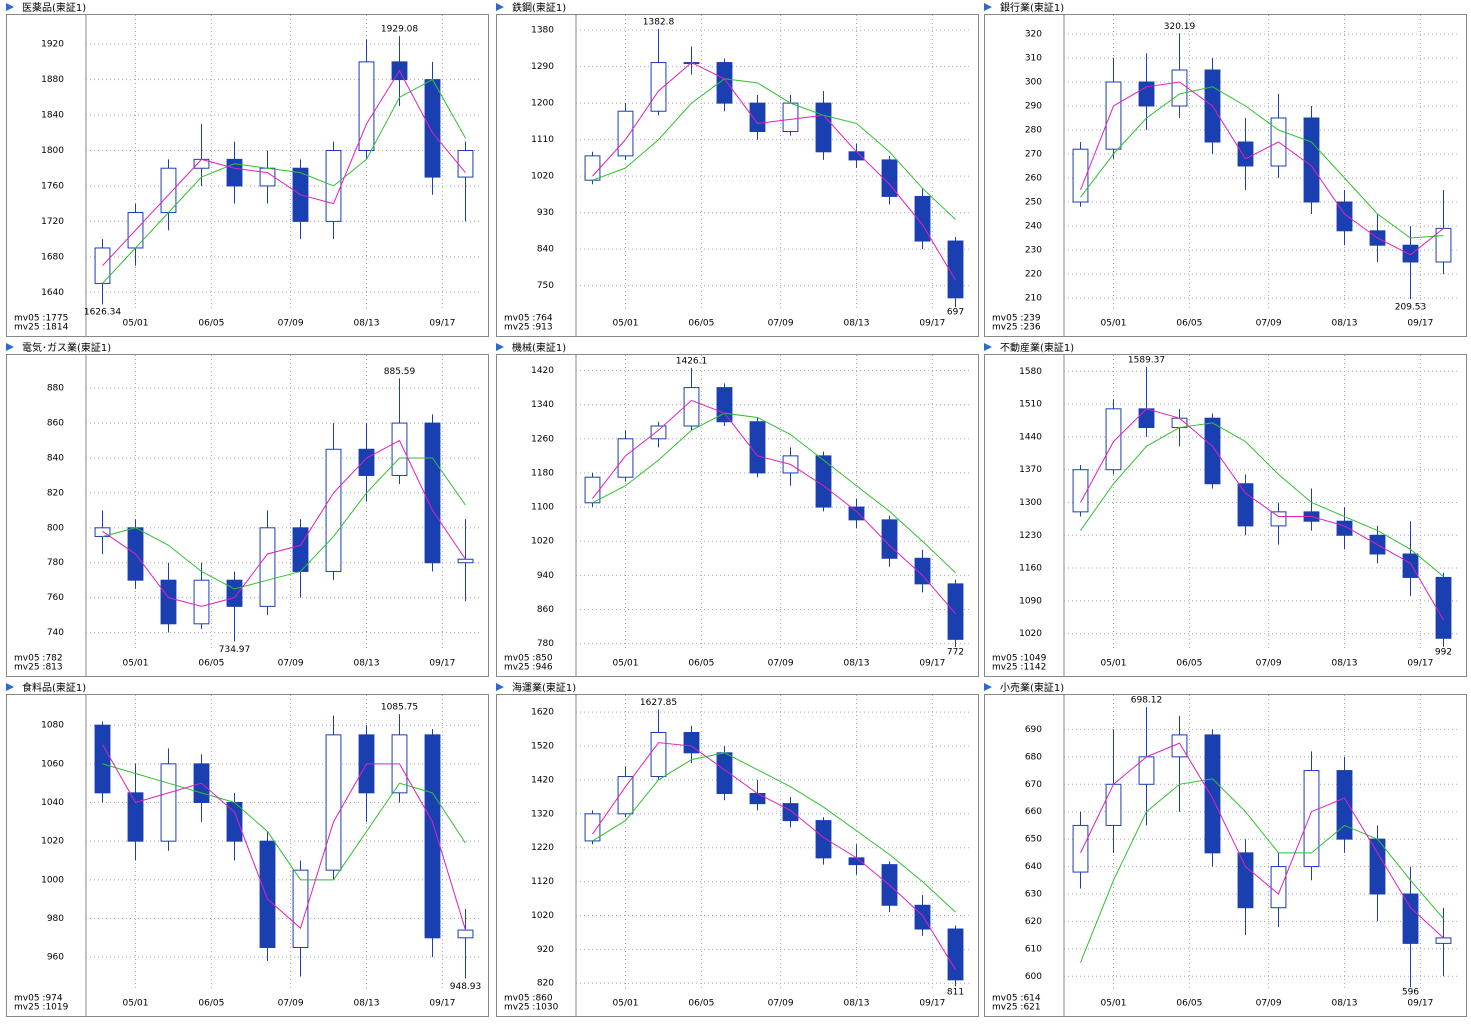 The image size is (1471, 1024). What do you see at coordinates (542, 371) in the screenshot?
I see `y-tick-label: 1420` at bounding box center [542, 371].